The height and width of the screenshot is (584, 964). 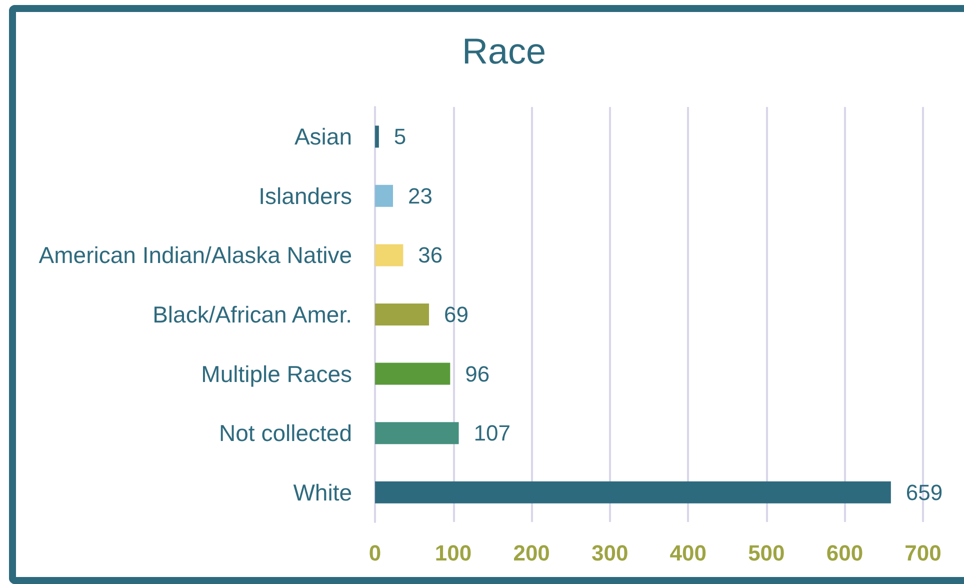 I want to click on x-tick-label: 700, so click(x=923, y=553).